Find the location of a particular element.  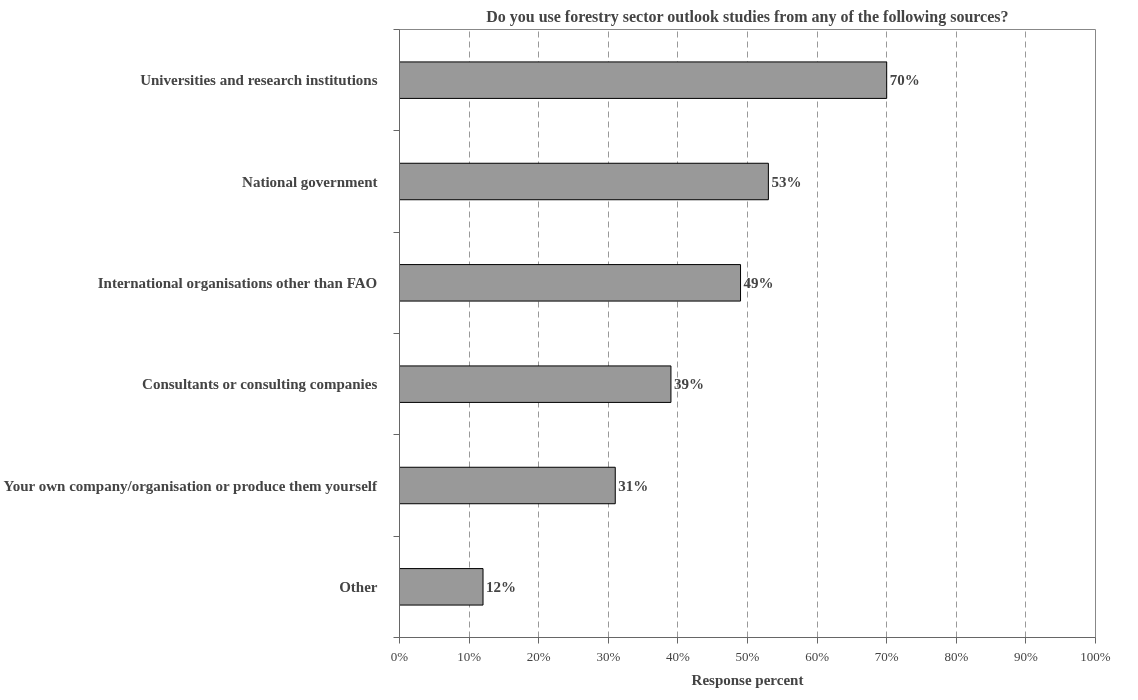

x-tick-label: 80% is located at coordinates (956, 656).